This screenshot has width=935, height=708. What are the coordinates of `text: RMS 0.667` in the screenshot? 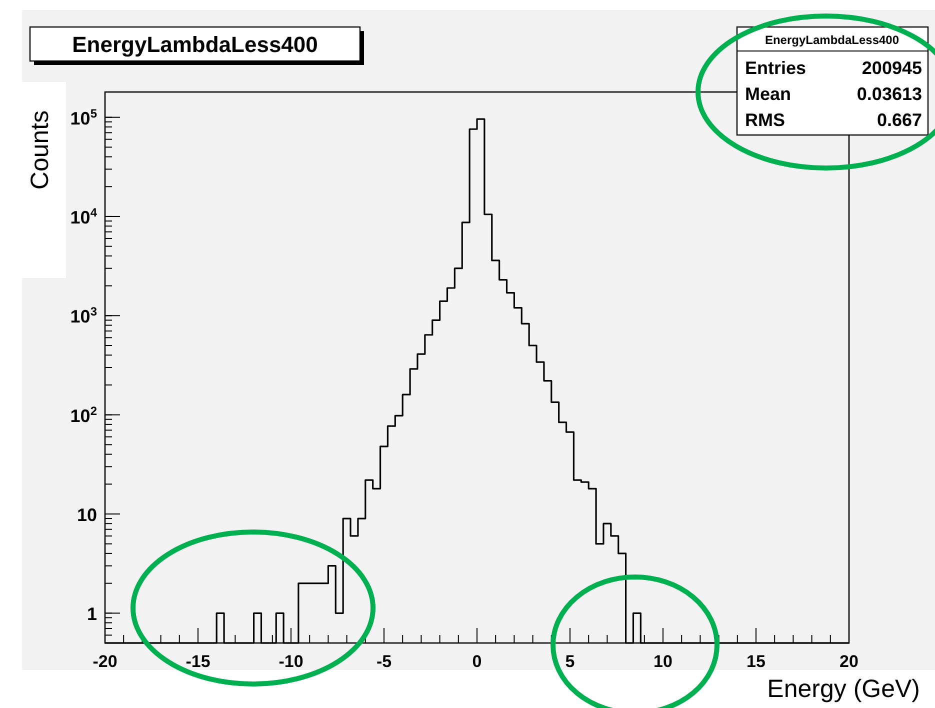 It's located at (833, 120).